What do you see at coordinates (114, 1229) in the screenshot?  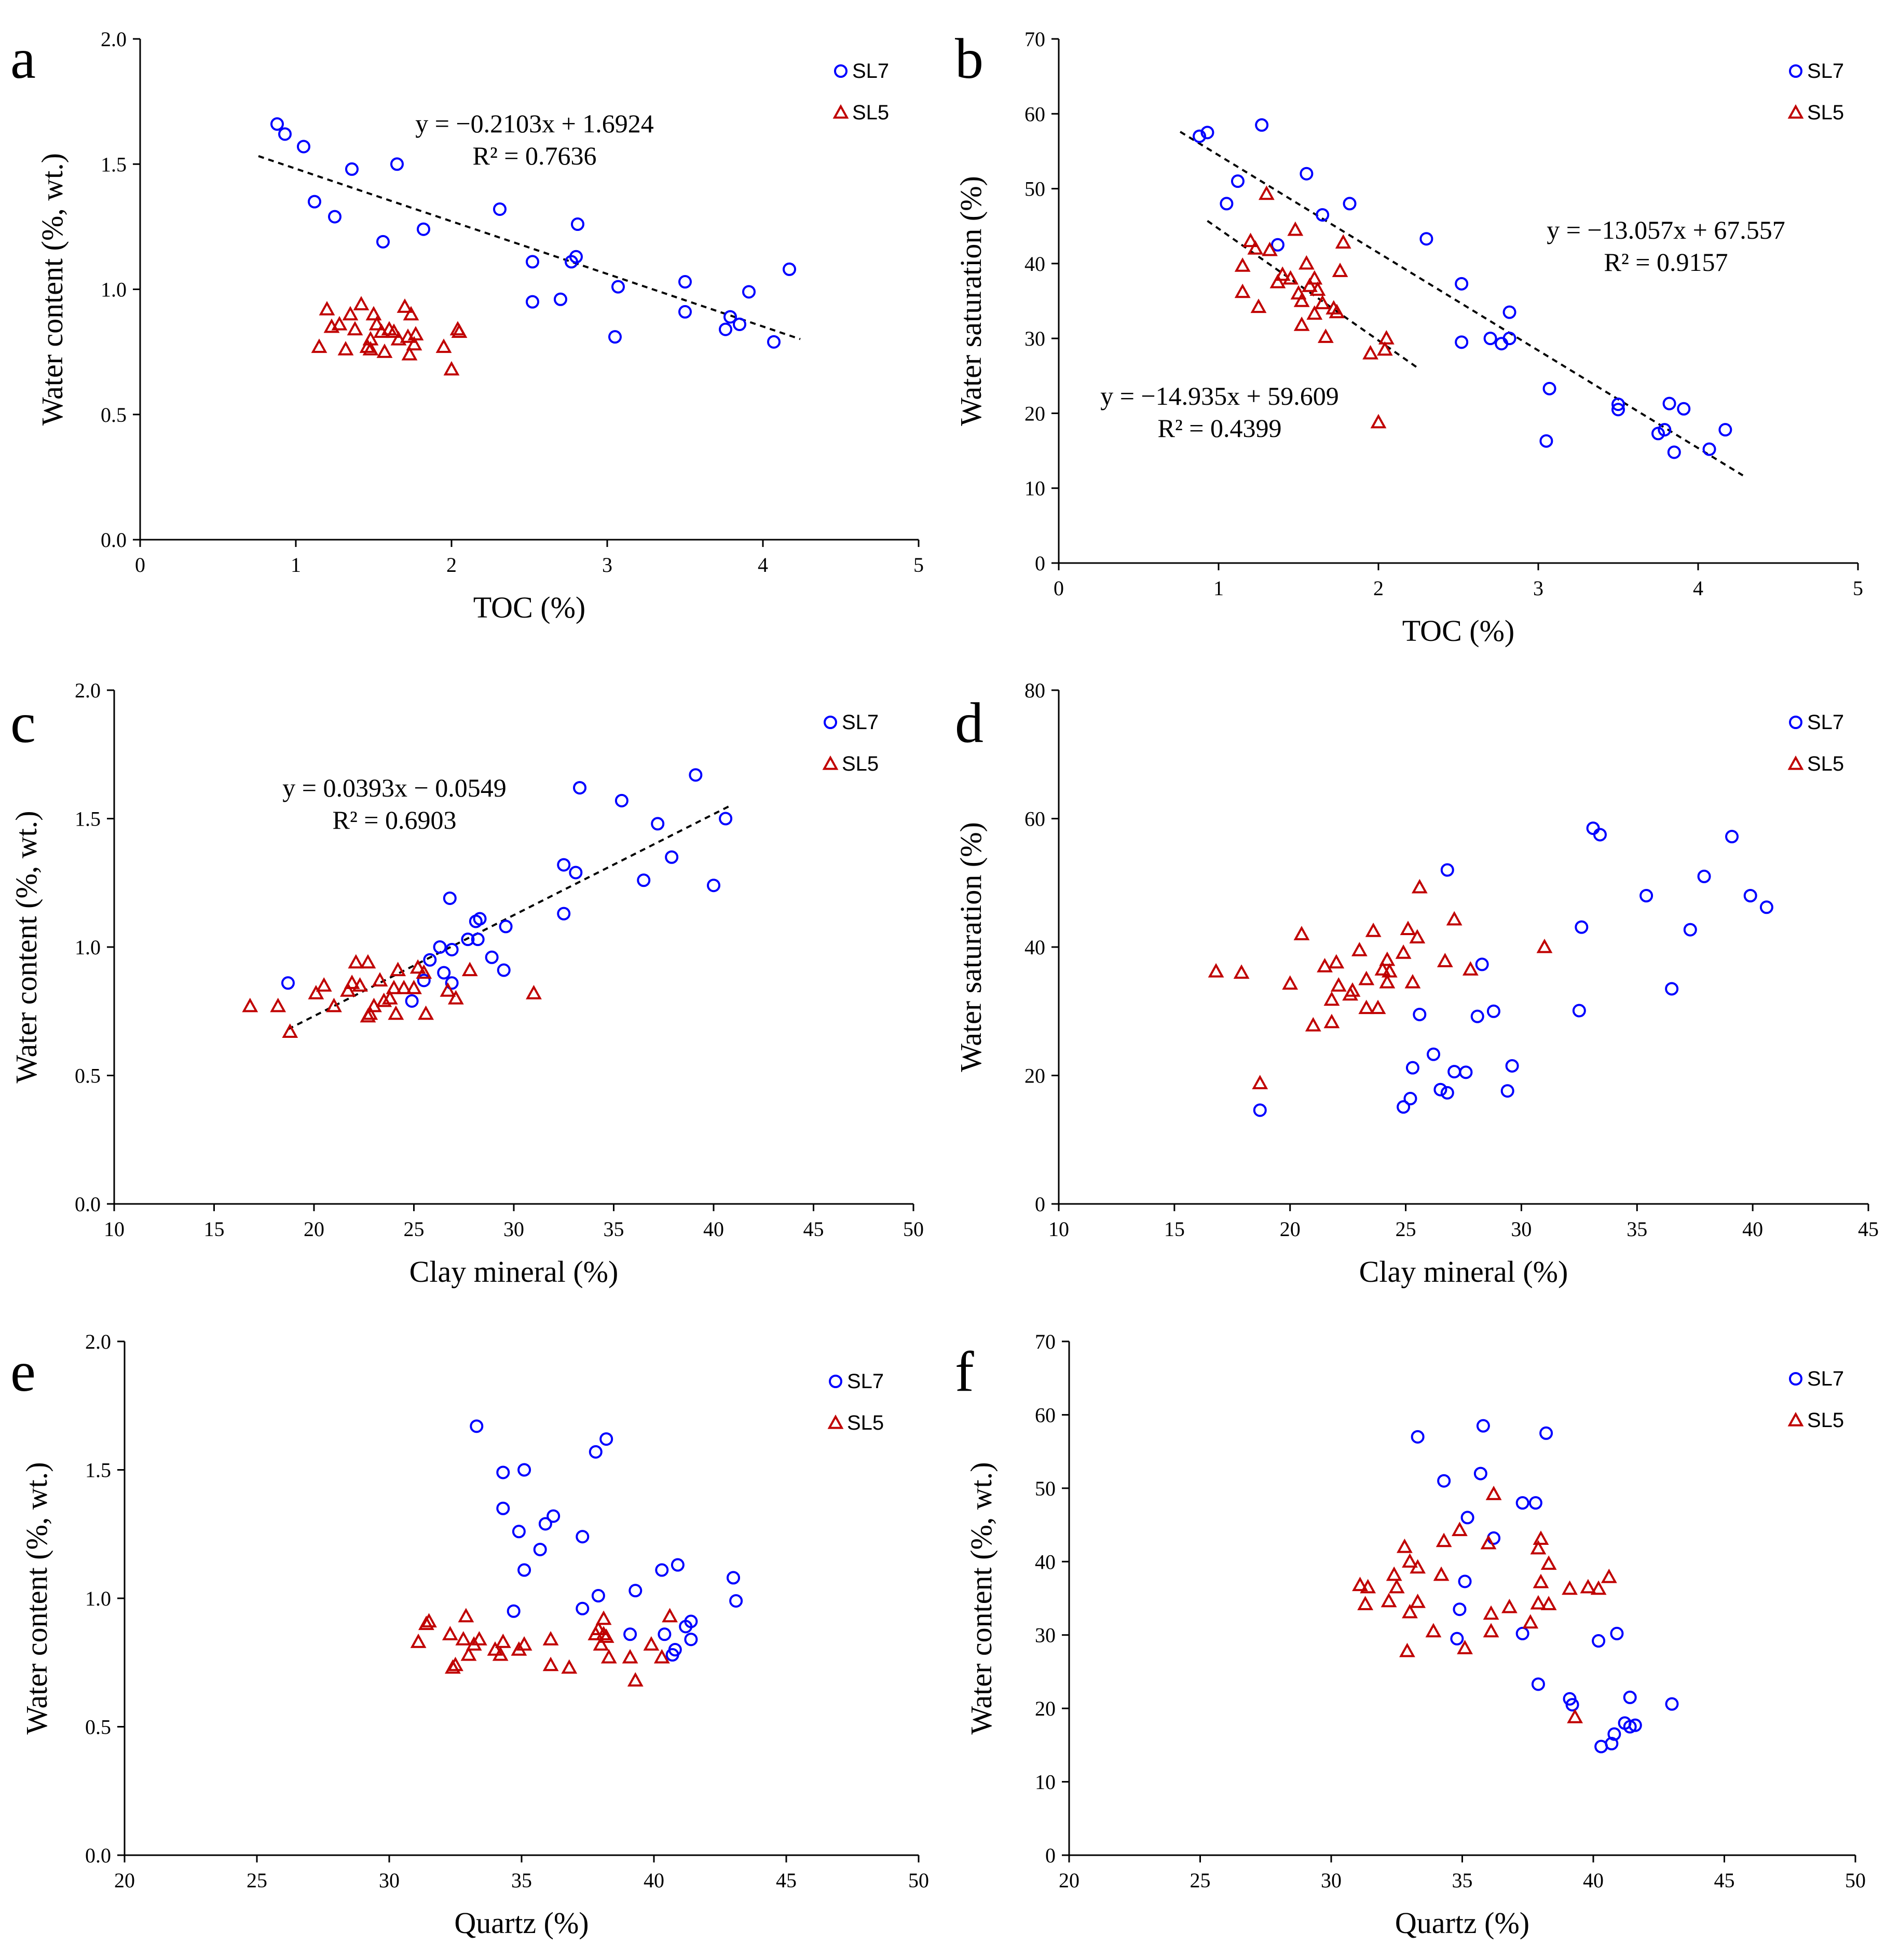 I see `x-tick-label: 10` at bounding box center [114, 1229].